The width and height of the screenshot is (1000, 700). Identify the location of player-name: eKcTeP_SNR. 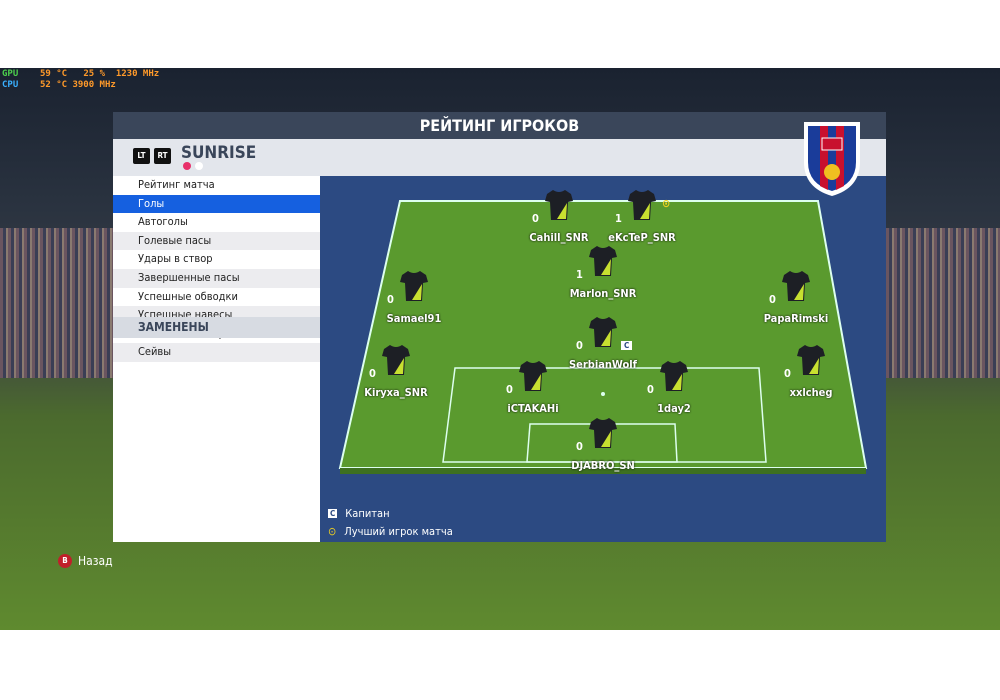
(642, 237).